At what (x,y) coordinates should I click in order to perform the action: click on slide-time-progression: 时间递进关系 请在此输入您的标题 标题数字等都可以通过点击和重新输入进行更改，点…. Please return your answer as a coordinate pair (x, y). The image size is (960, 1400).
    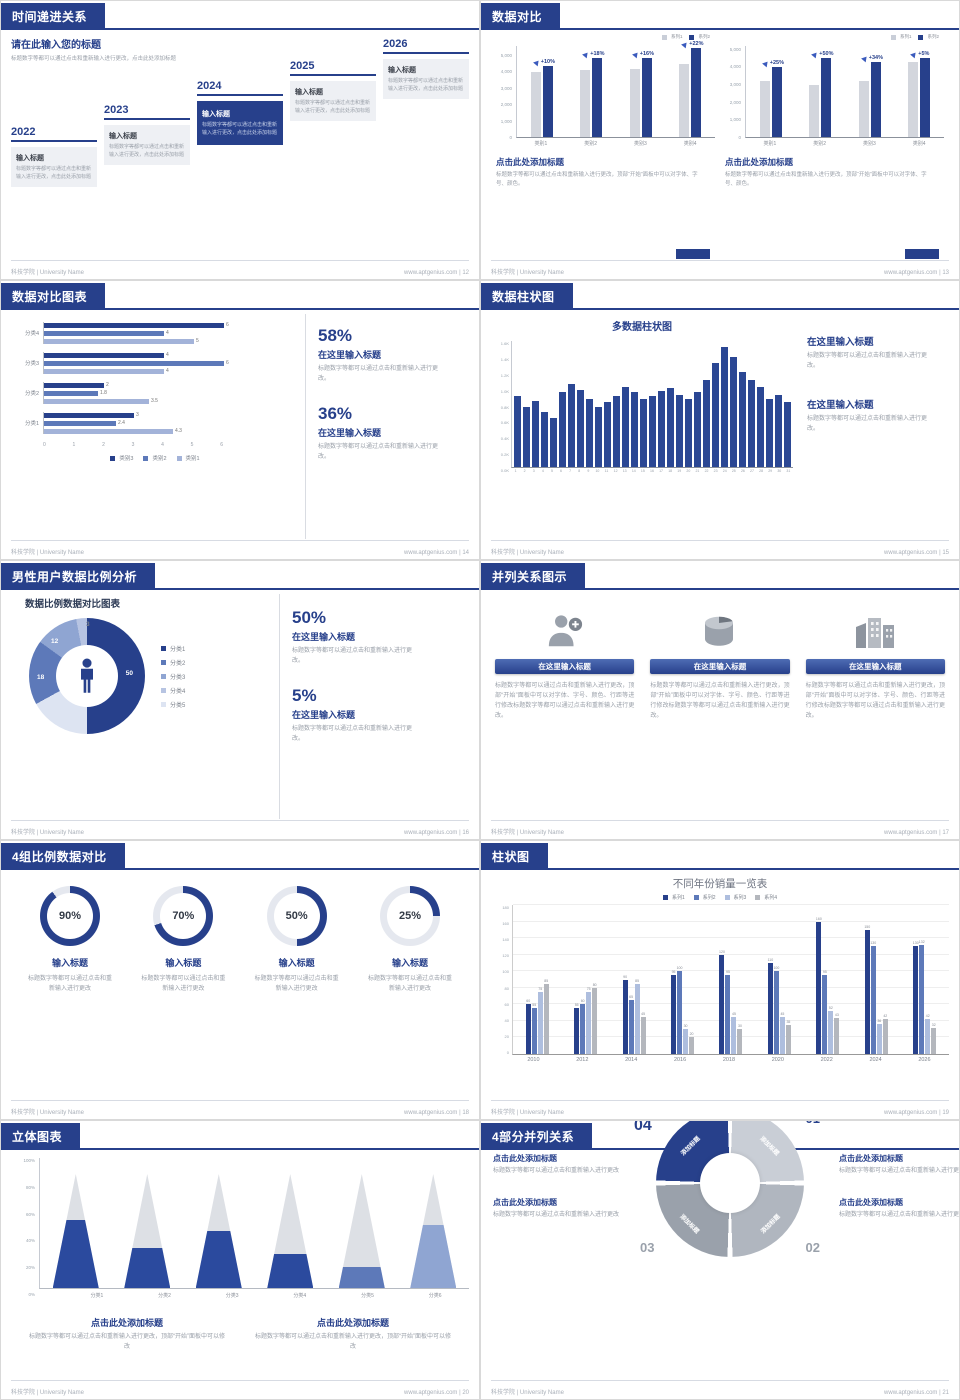
    Looking at the image, I should click on (240, 140).